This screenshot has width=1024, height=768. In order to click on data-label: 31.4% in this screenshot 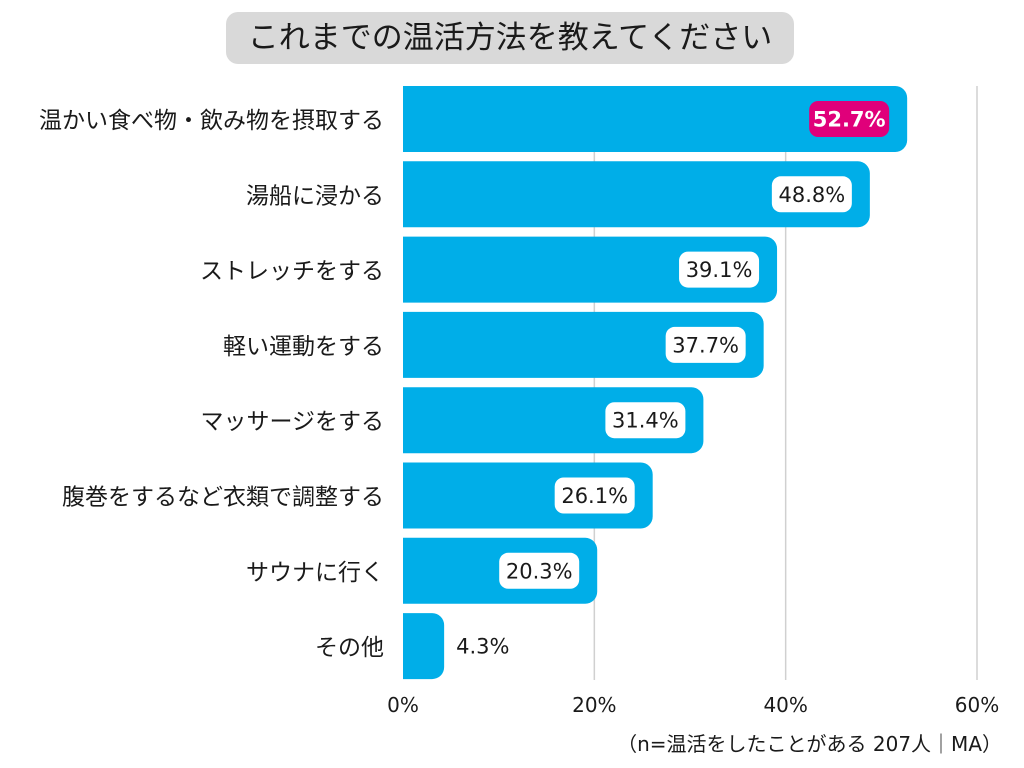, I will do `click(645, 421)`.